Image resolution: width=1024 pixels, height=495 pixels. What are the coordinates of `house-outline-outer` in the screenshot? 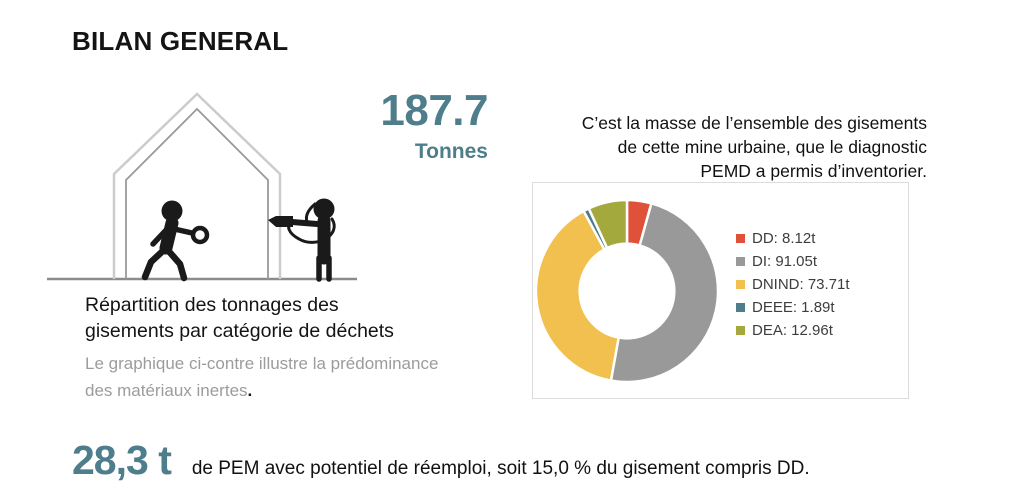 It's located at (197, 185).